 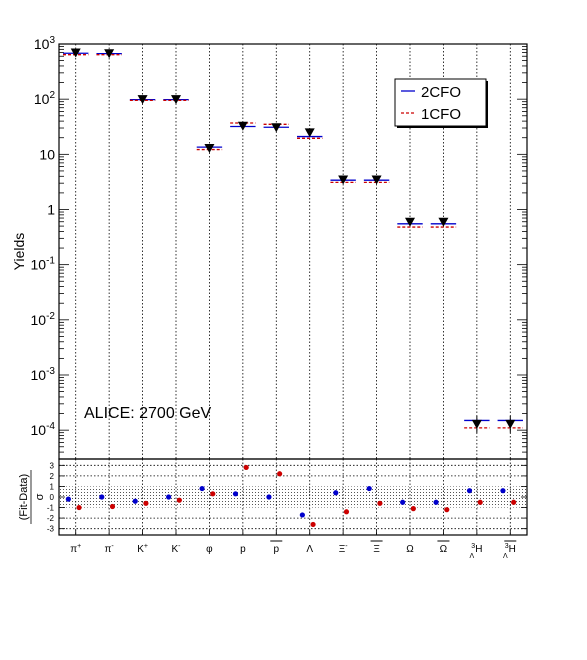 I want to click on residual-y-tick-label: -3, so click(x=51, y=529).